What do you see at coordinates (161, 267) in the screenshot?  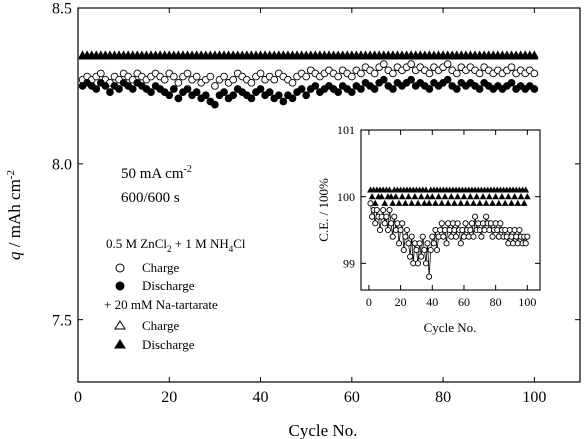 I see `legend-charge-label-1: Charge` at bounding box center [161, 267].